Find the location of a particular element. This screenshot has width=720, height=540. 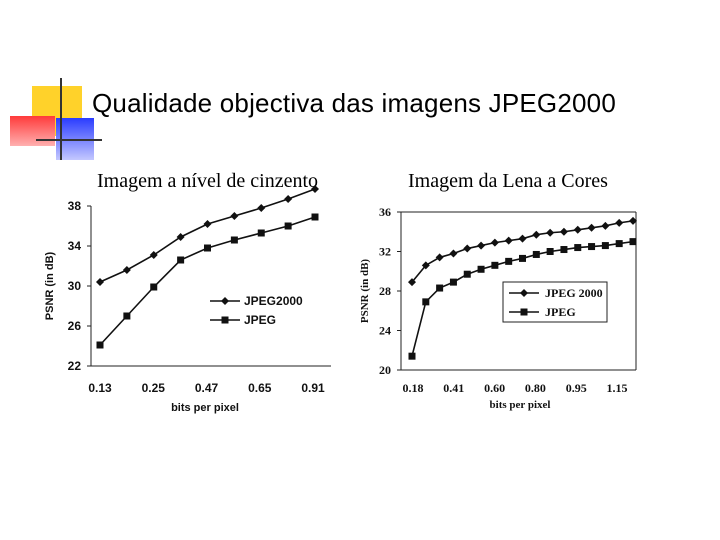

y-tick-label: 28 is located at coordinates (385, 291).